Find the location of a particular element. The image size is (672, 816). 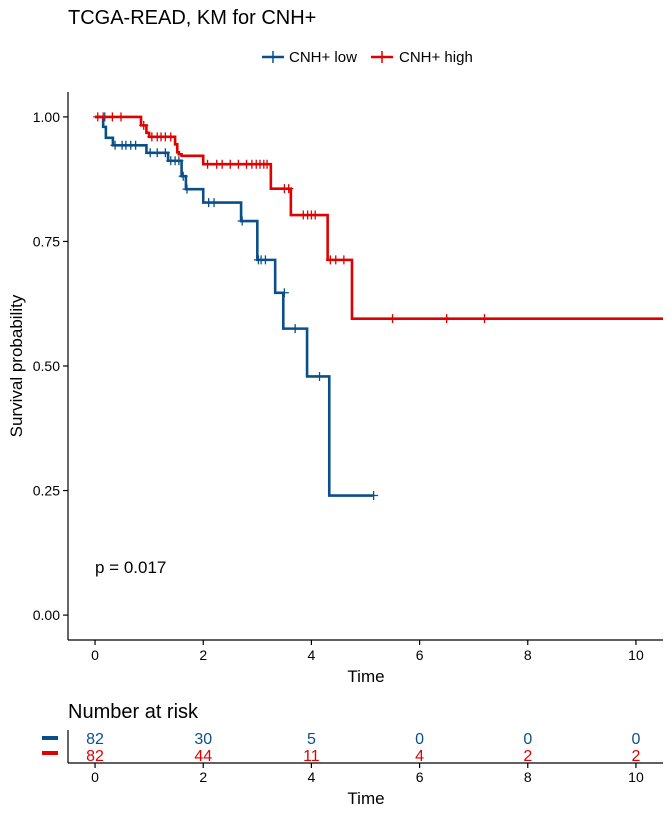

risk-x-tick-label: 8 is located at coordinates (528, 777).